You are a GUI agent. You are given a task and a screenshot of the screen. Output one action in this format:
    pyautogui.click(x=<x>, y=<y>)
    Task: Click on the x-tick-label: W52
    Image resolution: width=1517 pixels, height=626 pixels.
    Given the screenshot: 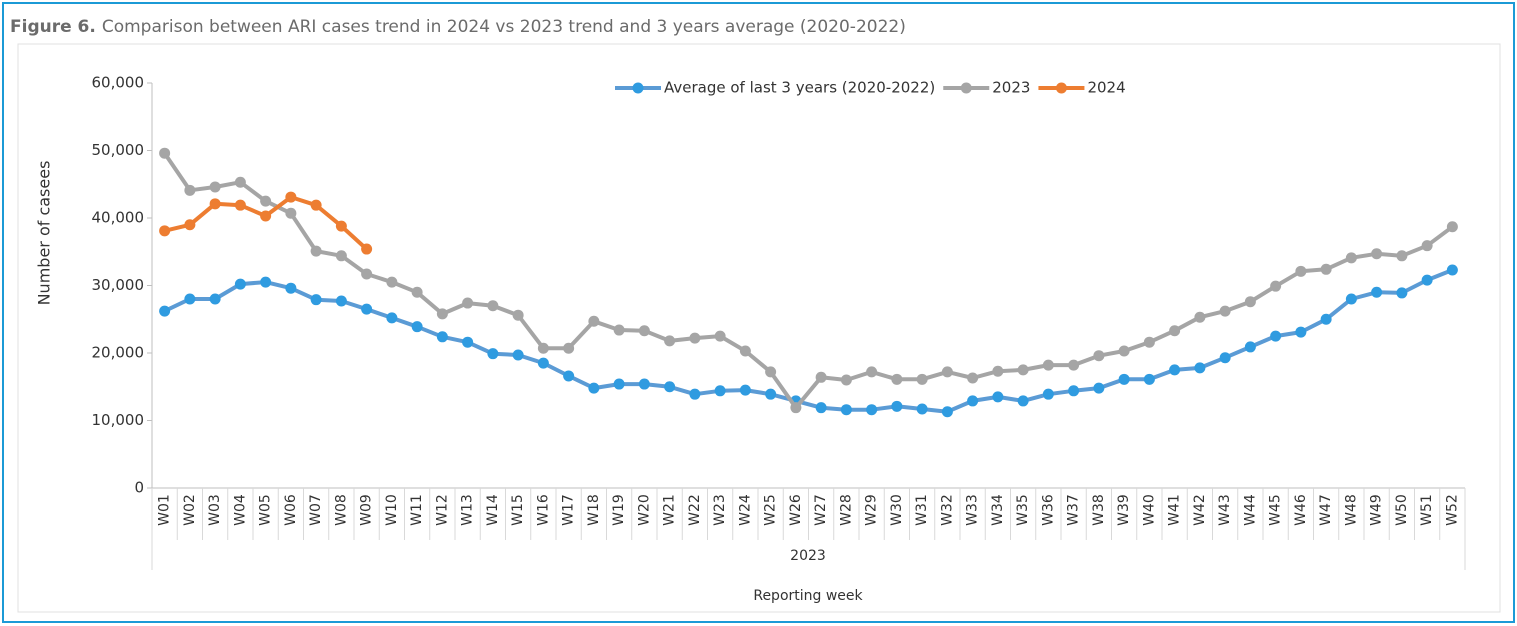 What is the action you would take?
    pyautogui.click(x=1452, y=510)
    